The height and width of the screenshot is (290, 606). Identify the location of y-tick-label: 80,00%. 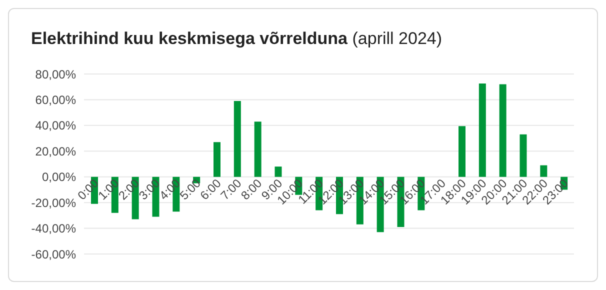
(55, 74).